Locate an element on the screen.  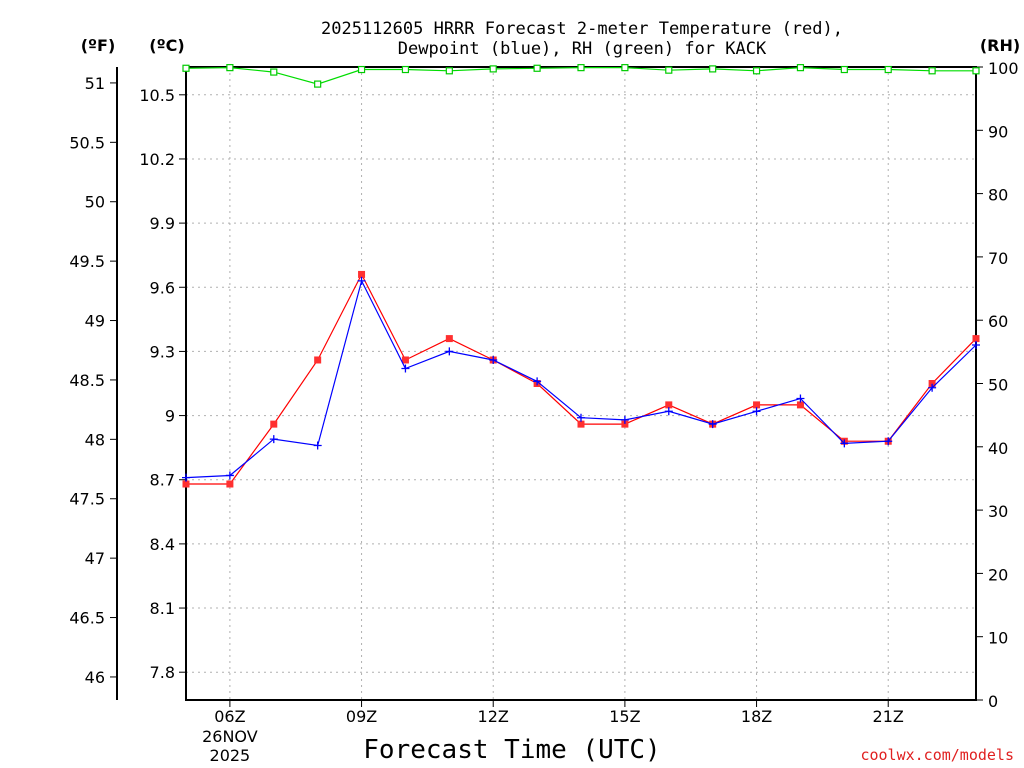
fahrenheit-tick-label: 48.5 is located at coordinates (87, 380).